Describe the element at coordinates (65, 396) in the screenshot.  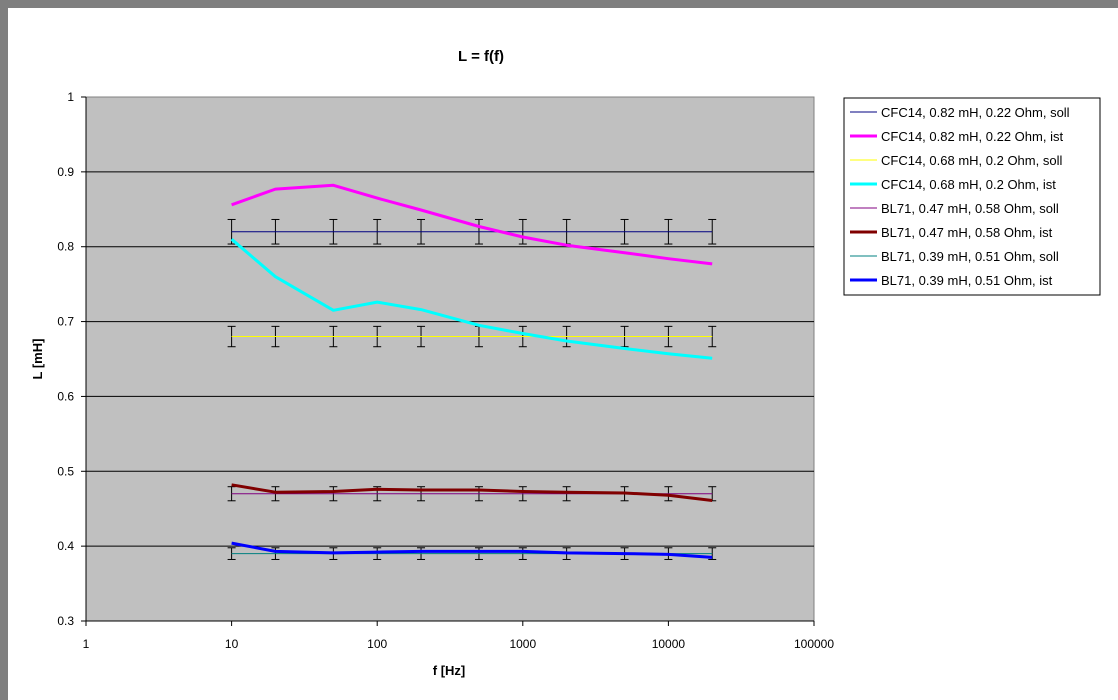
I see `y-tick-label: 0.6` at that location.